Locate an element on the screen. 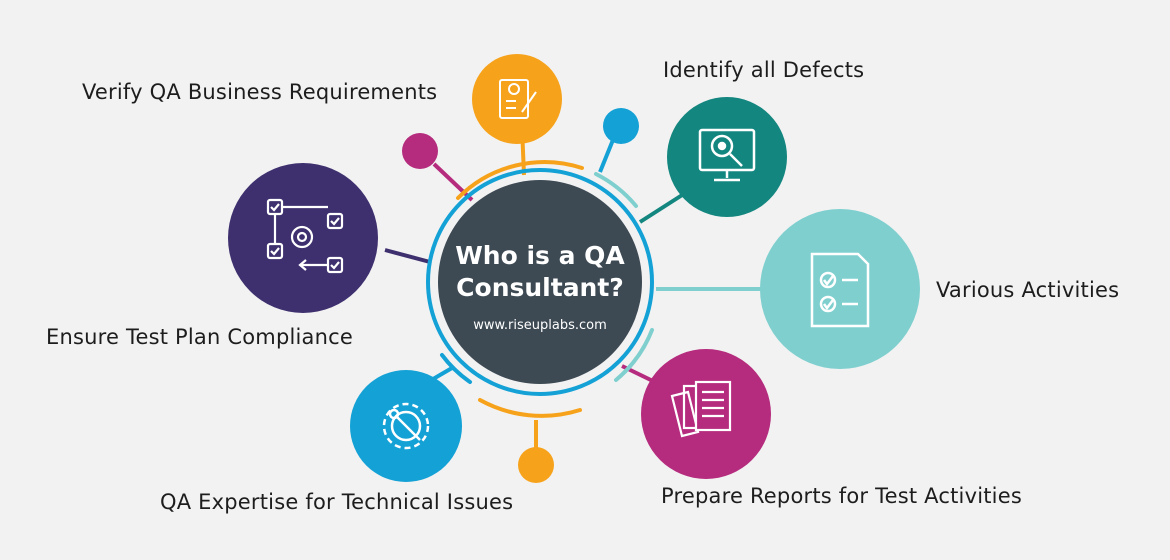  checklist-clipboard-icon is located at coordinates (840, 290).